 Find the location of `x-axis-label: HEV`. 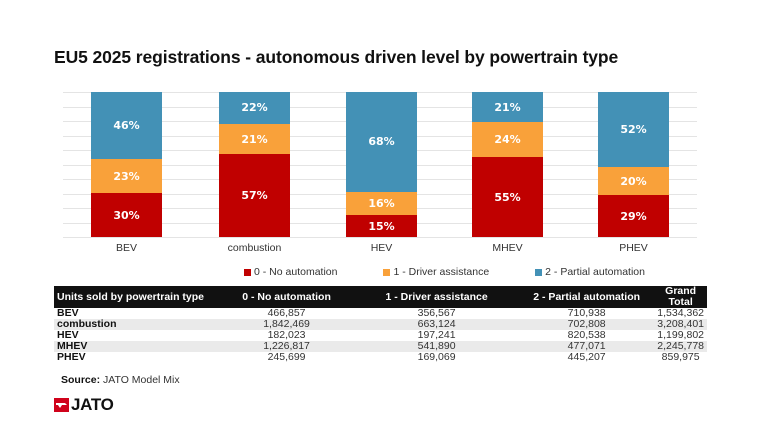

x-axis-label: HEV is located at coordinates (381, 248).